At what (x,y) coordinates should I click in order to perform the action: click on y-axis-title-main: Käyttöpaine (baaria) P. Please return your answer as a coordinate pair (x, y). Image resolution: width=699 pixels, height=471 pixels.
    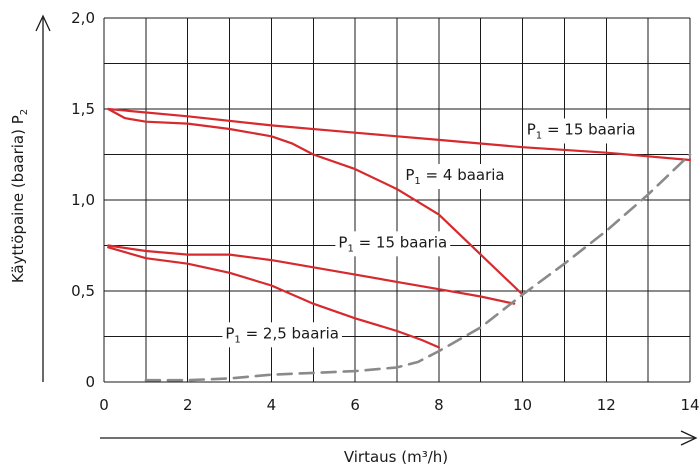
    Looking at the image, I should click on (18, 199).